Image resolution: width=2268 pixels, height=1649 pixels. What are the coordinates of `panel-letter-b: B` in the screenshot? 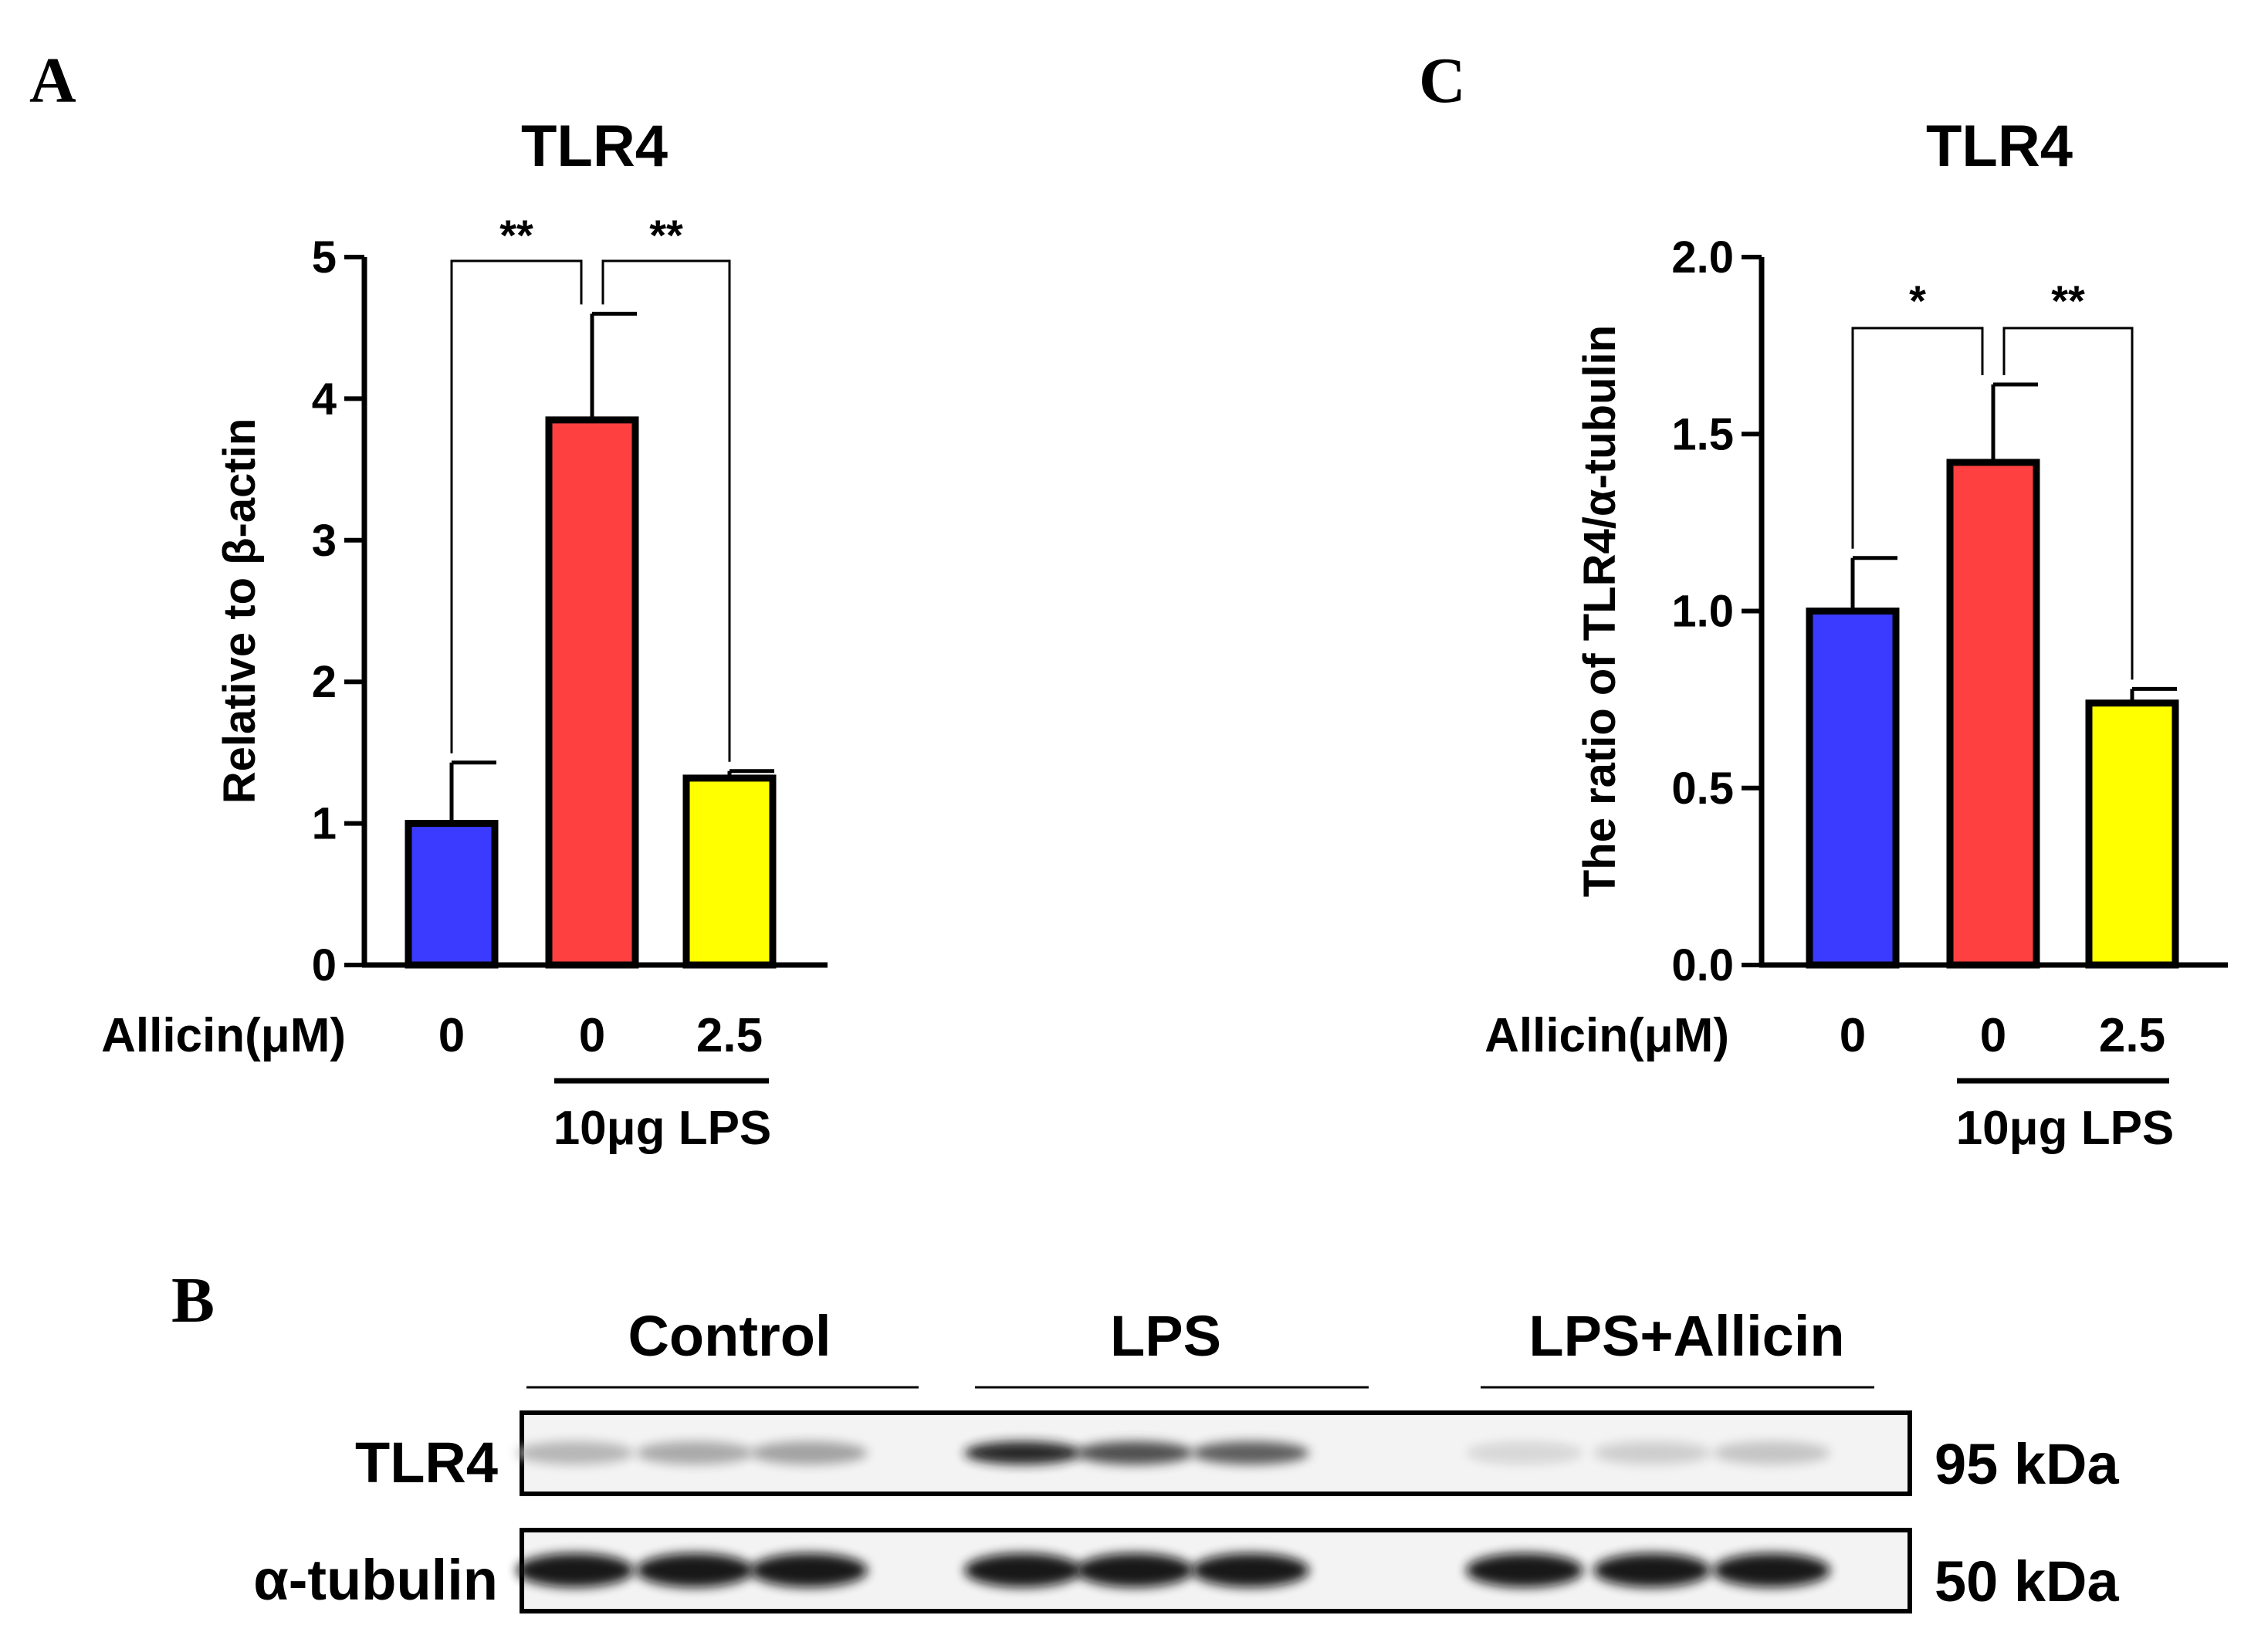 It's located at (193, 1300).